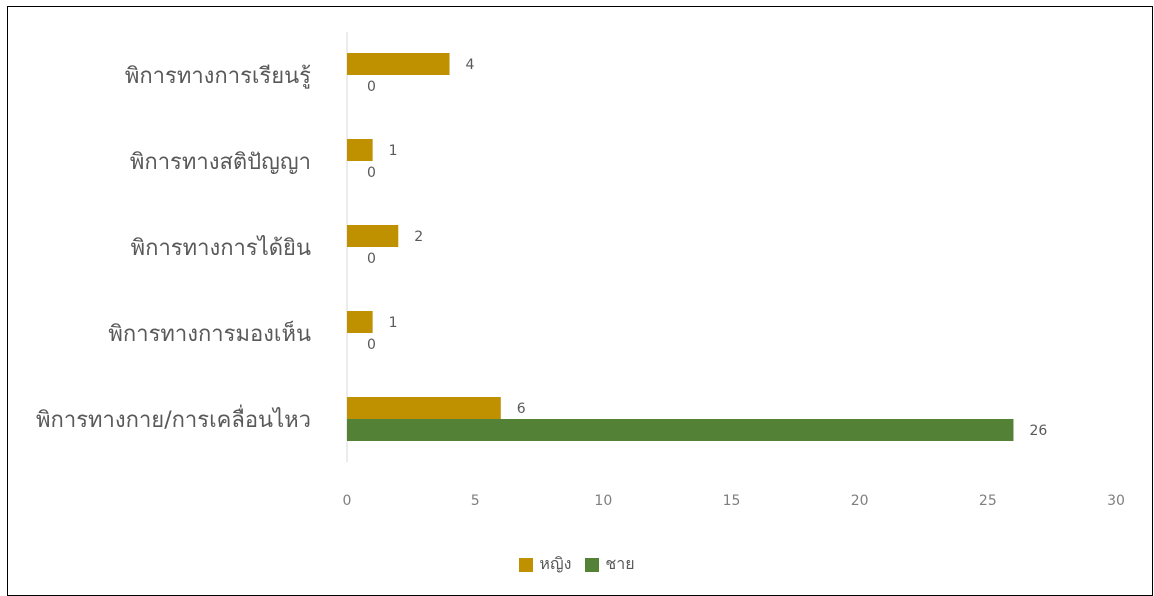  I want to click on category-label: พิการทางการเรียนรู้, so click(218, 76).